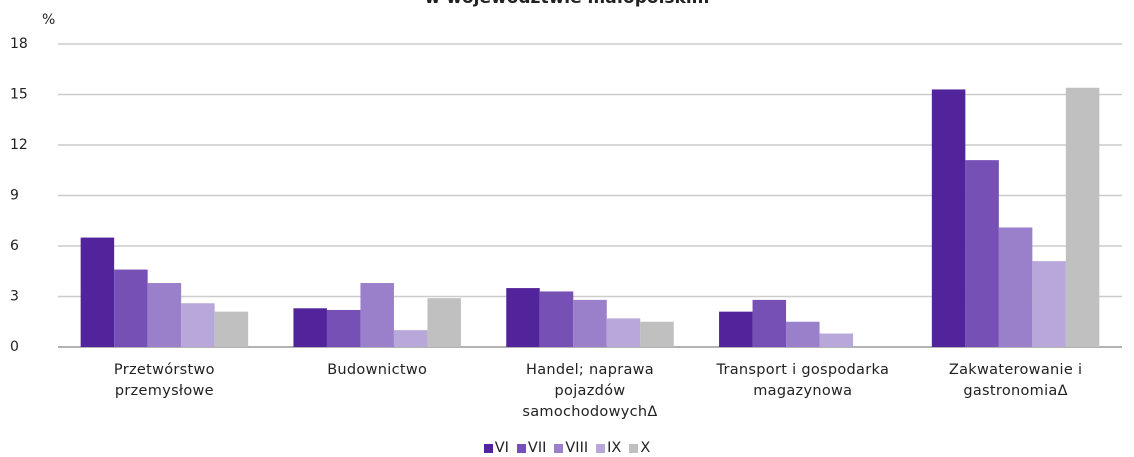 The width and height of the screenshot is (1134, 457). What do you see at coordinates (803, 380) in the screenshot?
I see `x-tick-label: Transport i gospodarka magazynowa` at bounding box center [803, 380].